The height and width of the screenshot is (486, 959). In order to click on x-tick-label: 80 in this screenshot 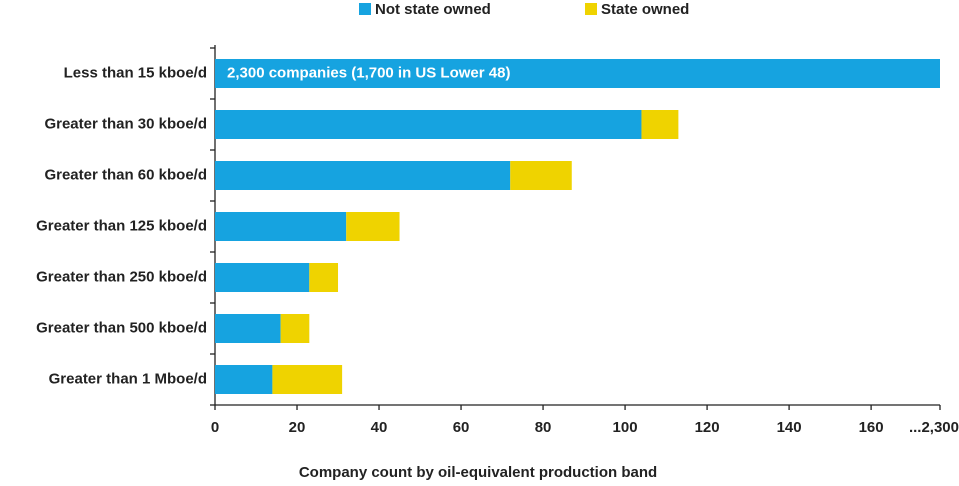, I will do `click(543, 427)`.